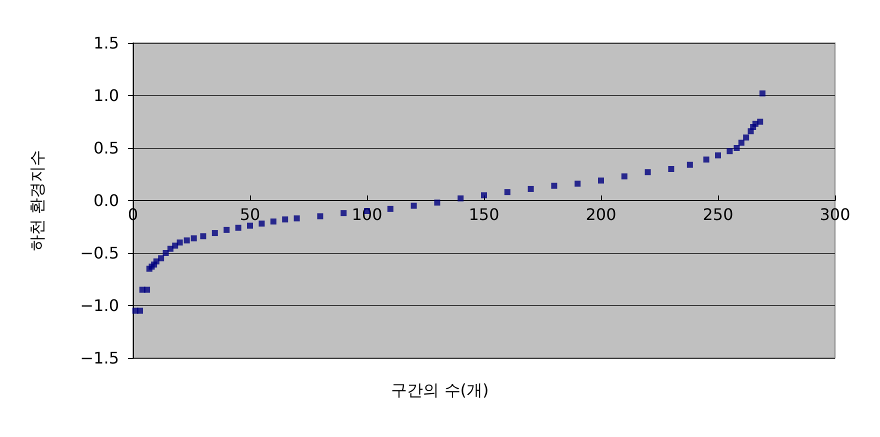 This screenshot has height=437, width=880. I want to click on y-tick-label: 0.0, so click(106, 200).